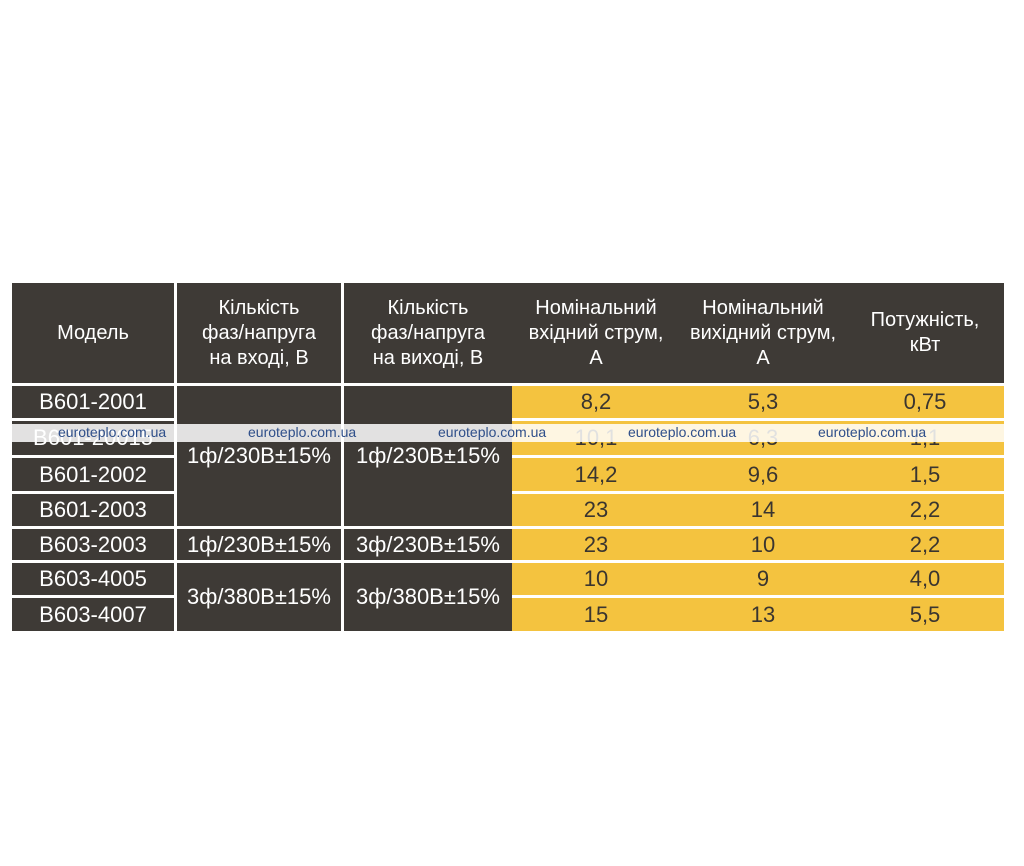 This screenshot has width=1024, height=866. What do you see at coordinates (93, 402) in the screenshot?
I see `model-cell: B601-2001` at bounding box center [93, 402].